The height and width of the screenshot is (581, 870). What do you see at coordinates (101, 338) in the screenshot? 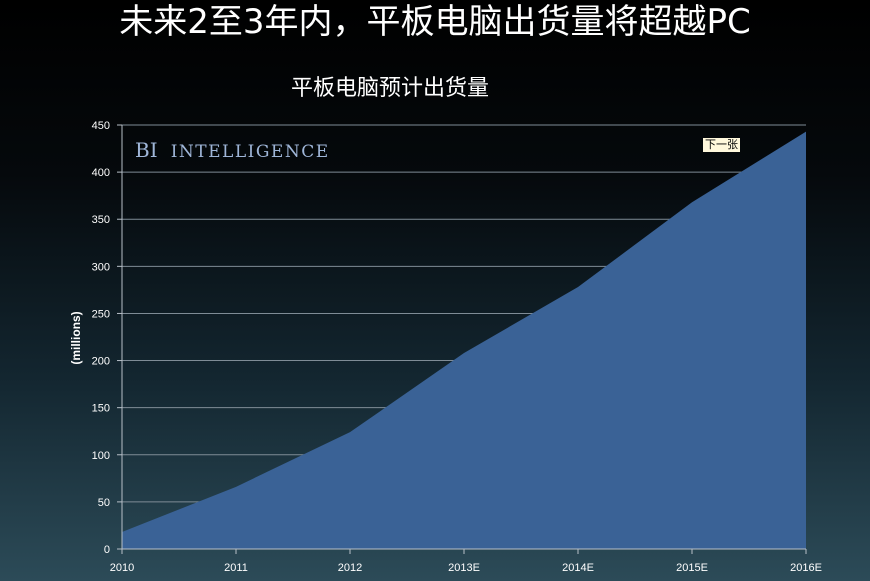
I see `y-tick-labels: 0 50 100 150 200 250 300 350 400 450` at bounding box center [101, 338].